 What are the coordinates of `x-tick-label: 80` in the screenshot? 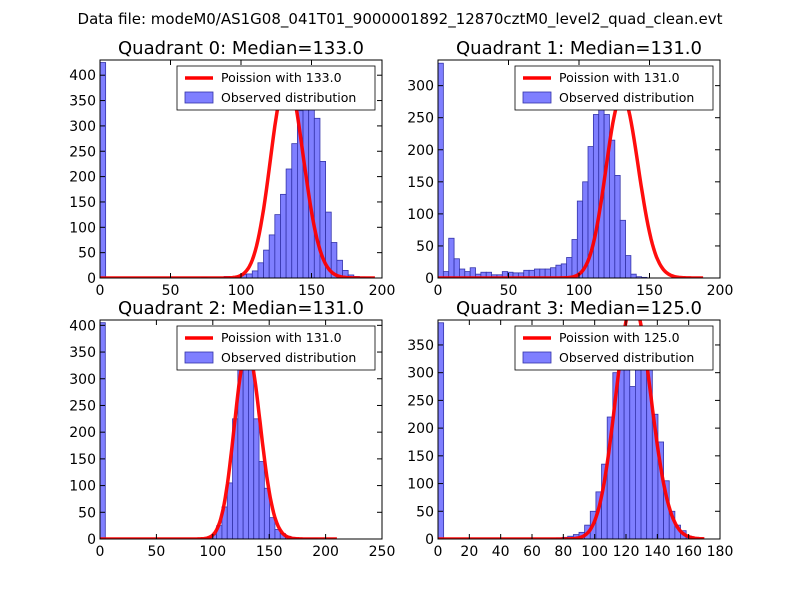 It's located at (563, 552).